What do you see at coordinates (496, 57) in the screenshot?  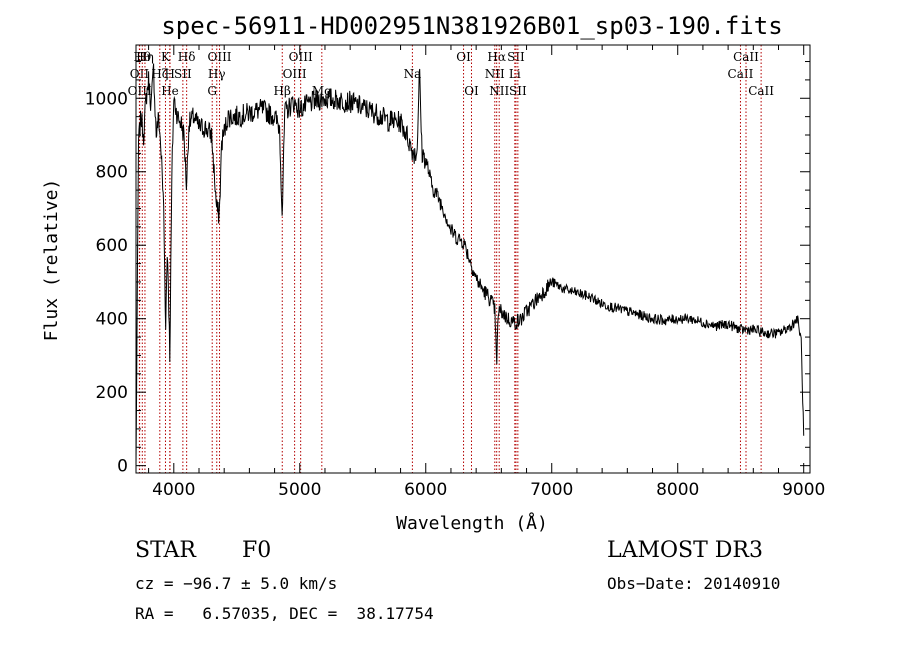 I see `line-label-hα: Hα` at bounding box center [496, 57].